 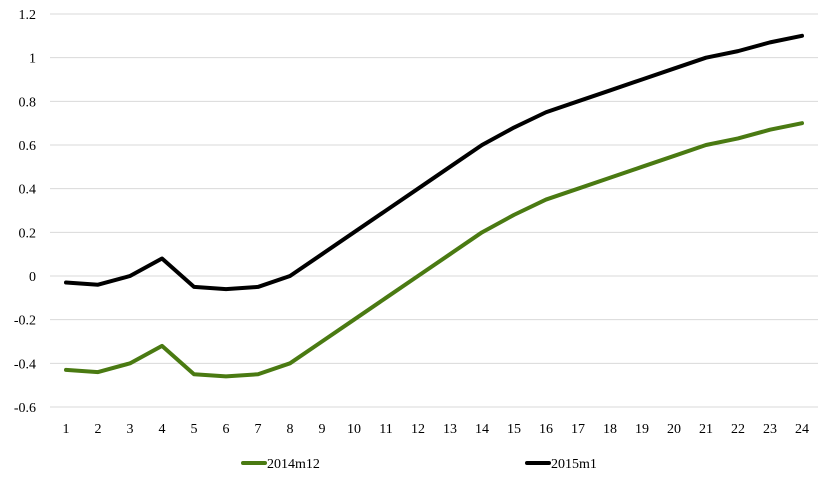 What do you see at coordinates (28, 102) in the screenshot?
I see `y-tick-label: 0.8` at bounding box center [28, 102].